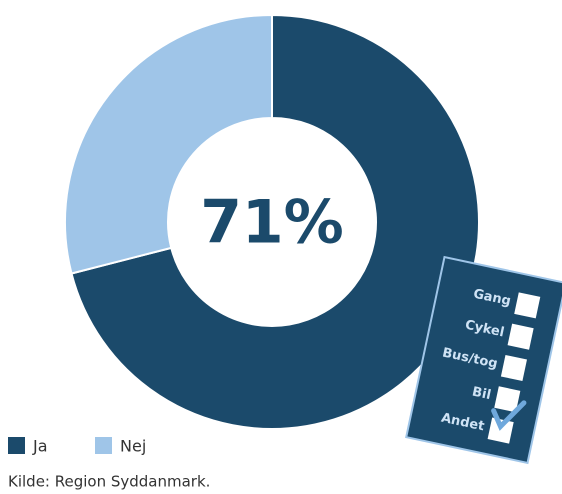  What do you see at coordinates (509, 415) in the screenshot?
I see `checkmark` at bounding box center [509, 415].